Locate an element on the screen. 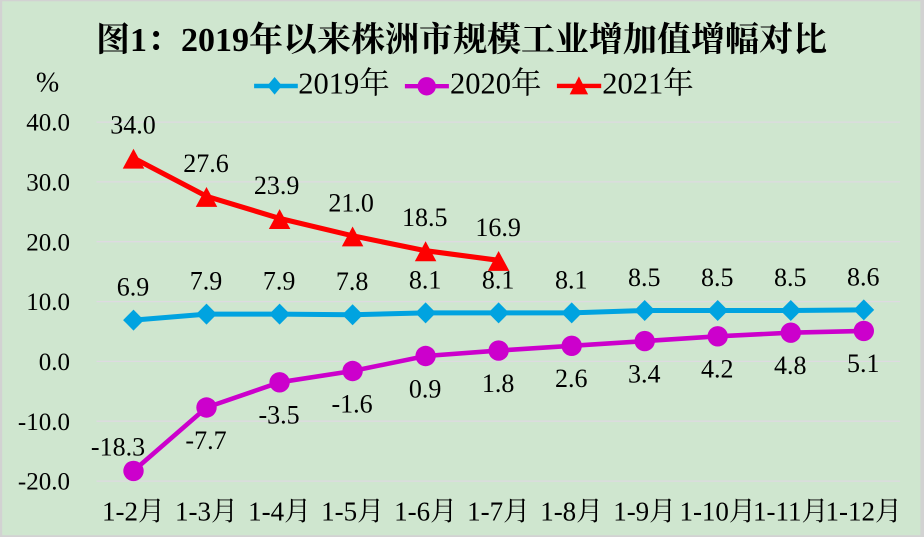  svg-text: 1-10月 is located at coordinates (717, 512).